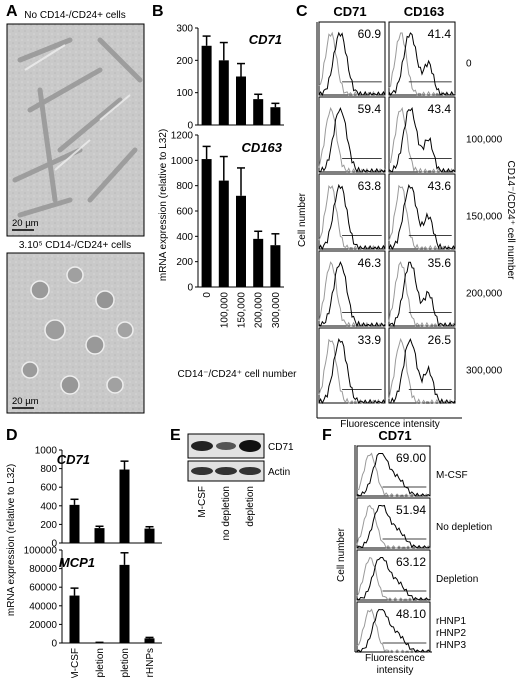 The width and height of the screenshot is (520, 678). I want to click on histogram-row-label: No depletion, so click(464, 527).